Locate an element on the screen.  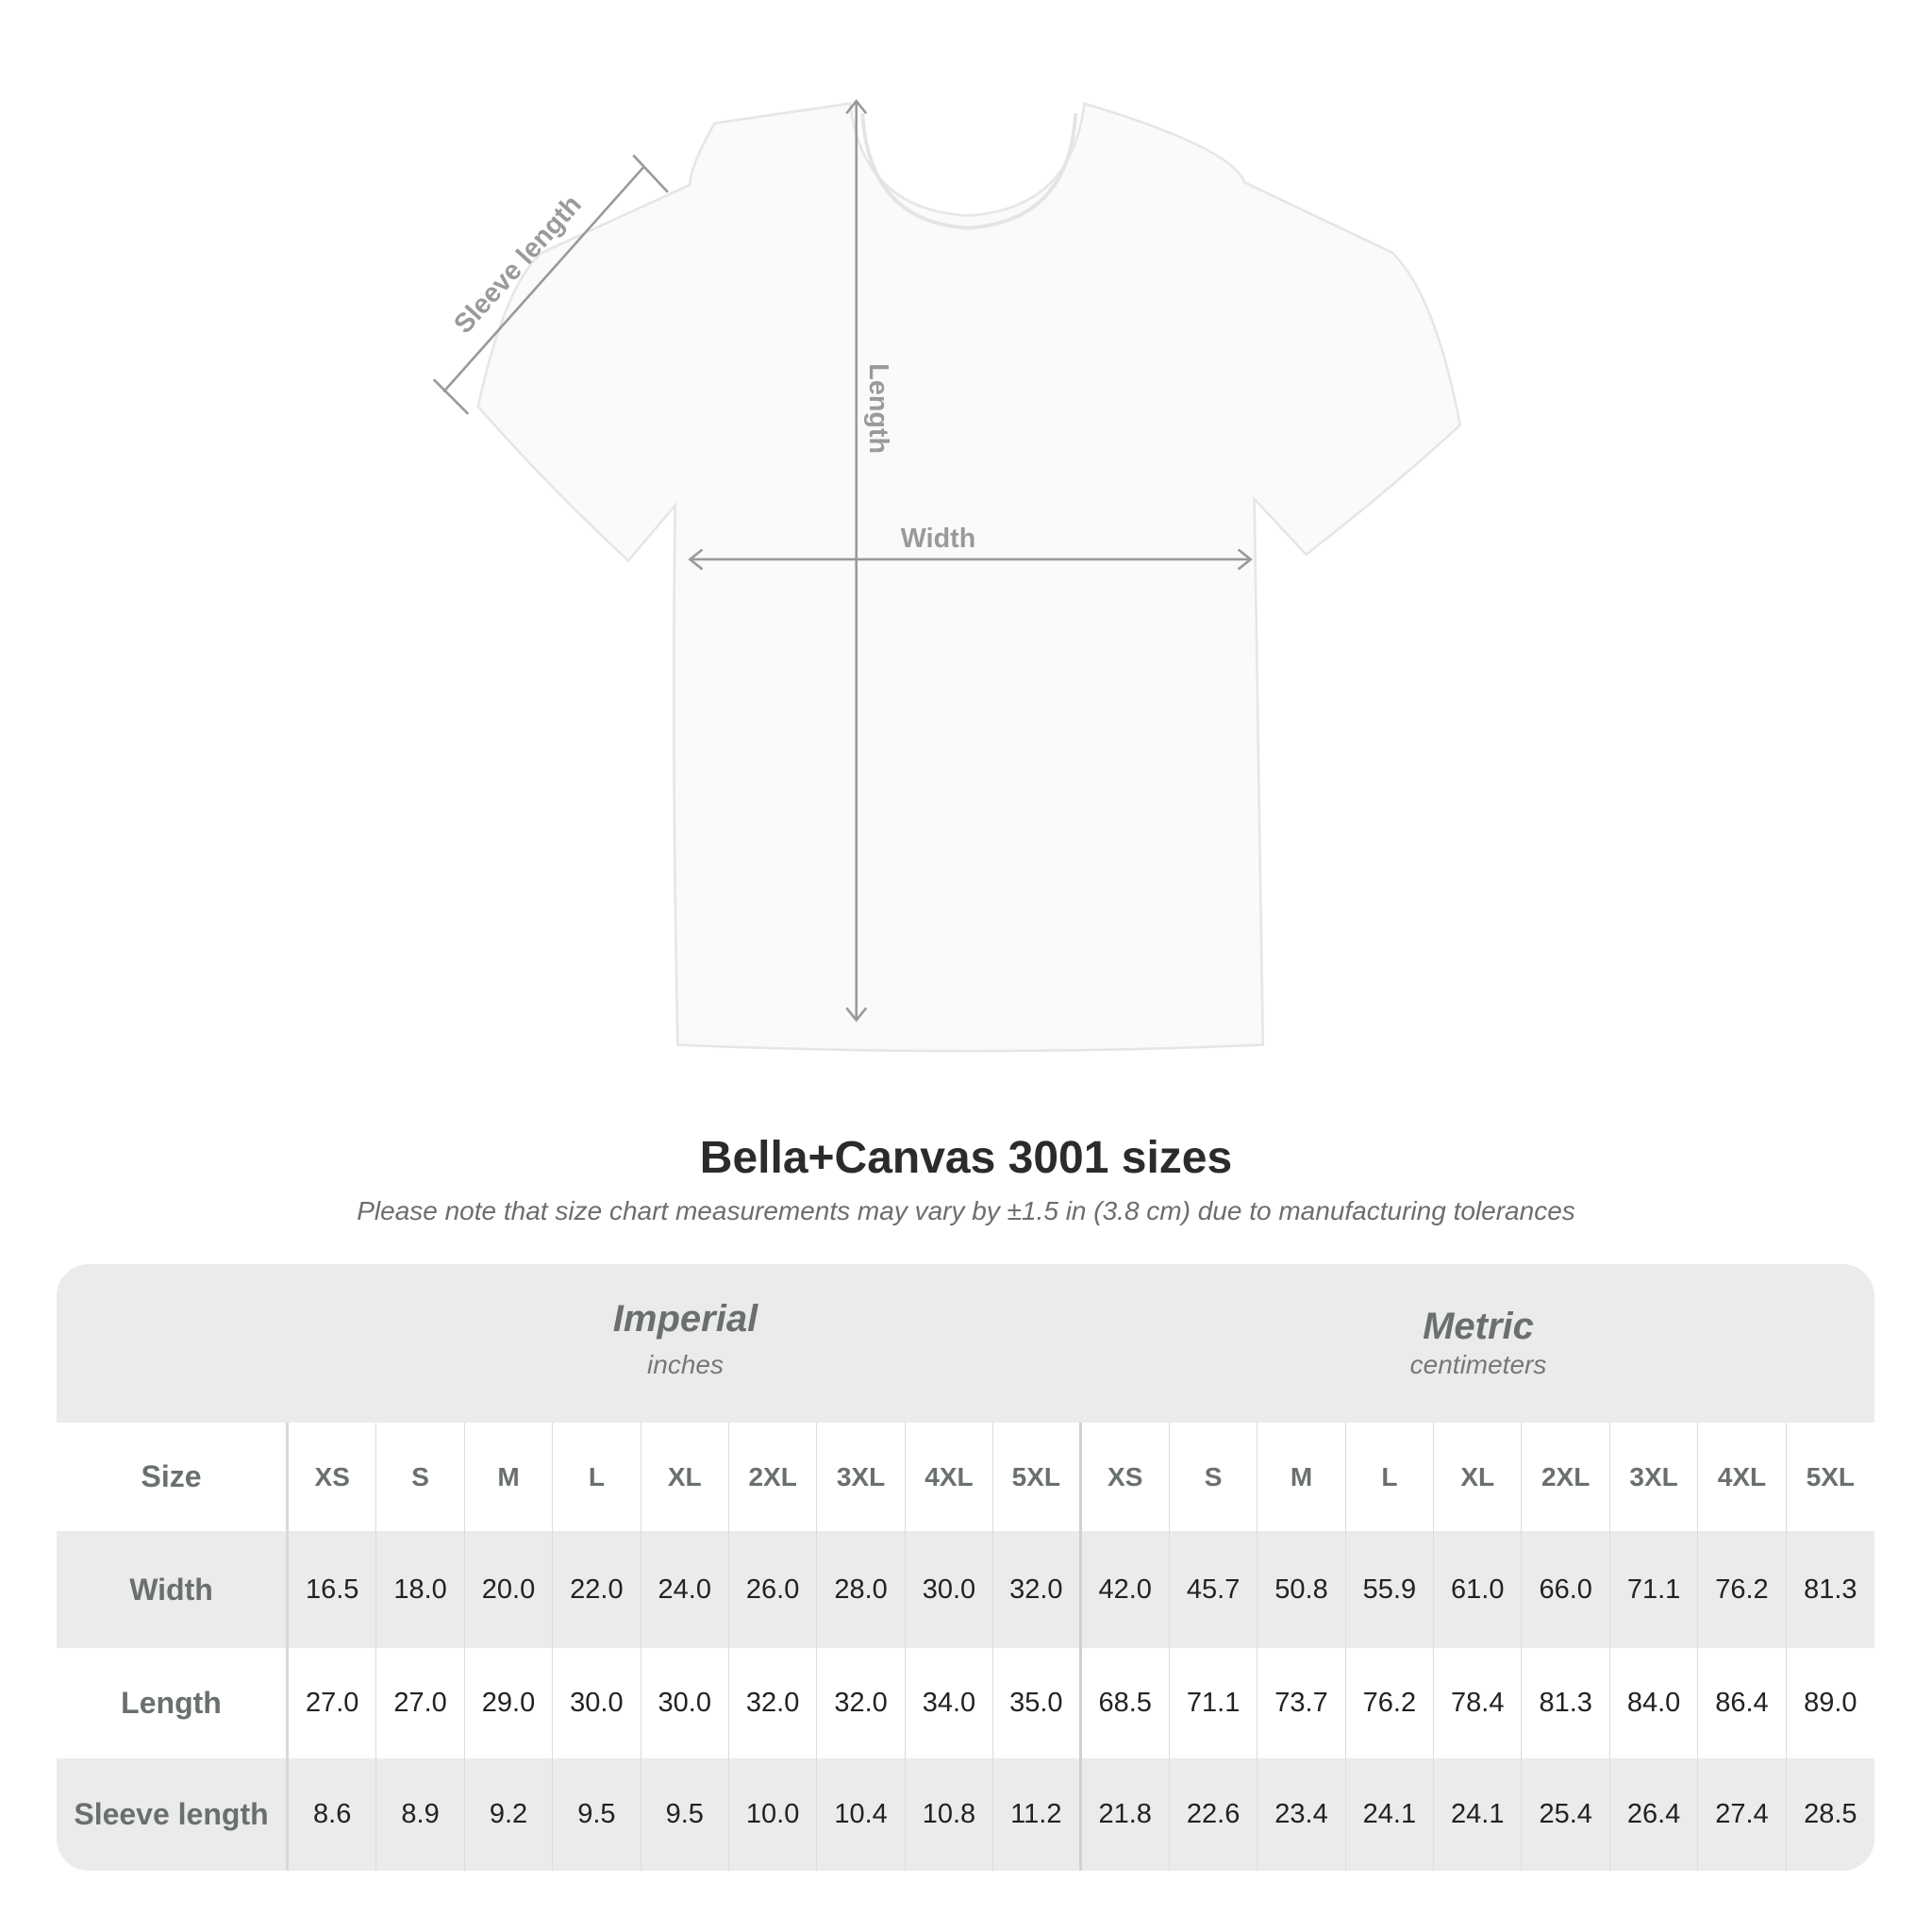
metric-size-l: L is located at coordinates (1390, 1477).